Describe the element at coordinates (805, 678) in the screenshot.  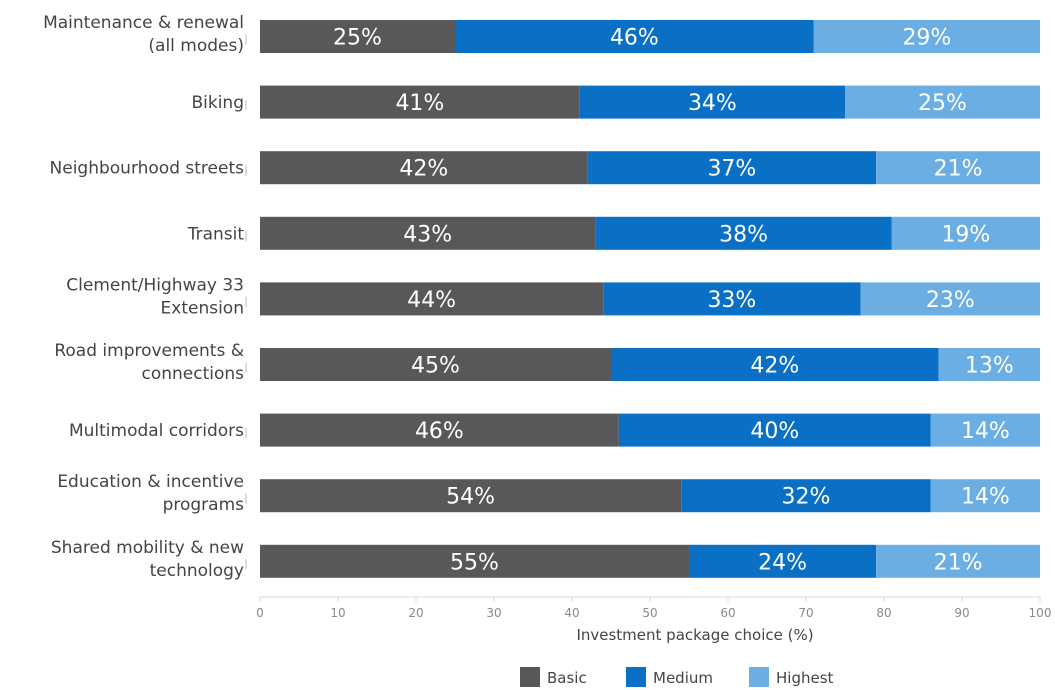
I see `legend-label-highest: Highest` at that location.